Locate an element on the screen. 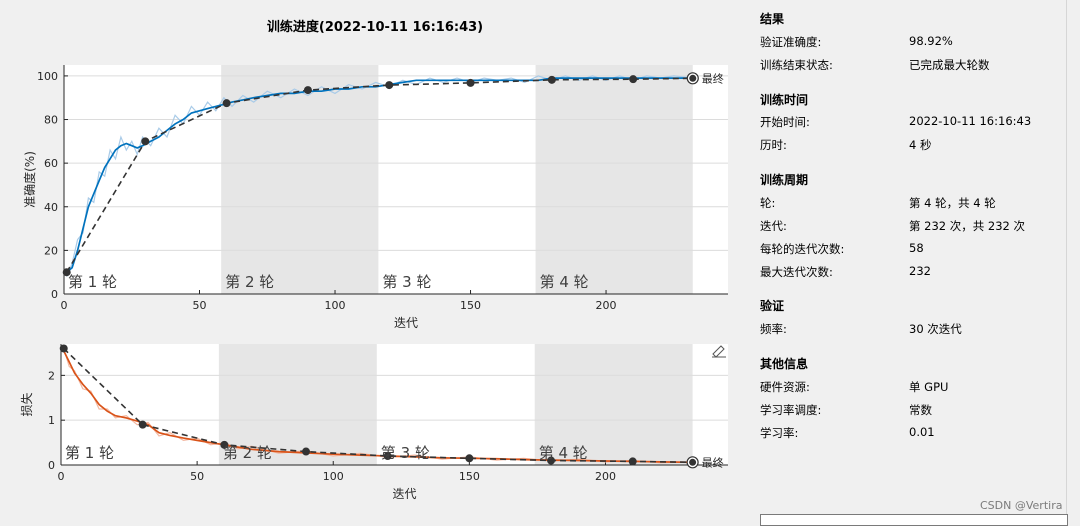 This screenshot has height=526, width=1080. chart-title: 训练进度(2022-10-11 16:16:43) is located at coordinates (375, 27).